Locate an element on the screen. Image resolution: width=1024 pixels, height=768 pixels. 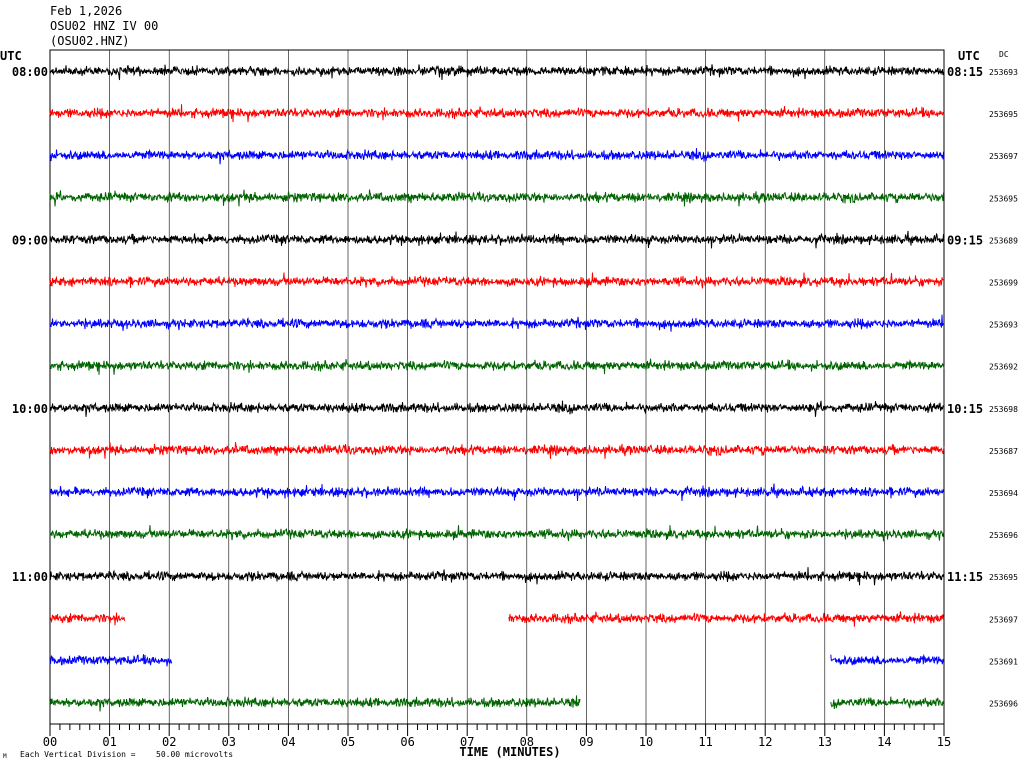
row-dc-value: 253699 is located at coordinates (1003, 283).